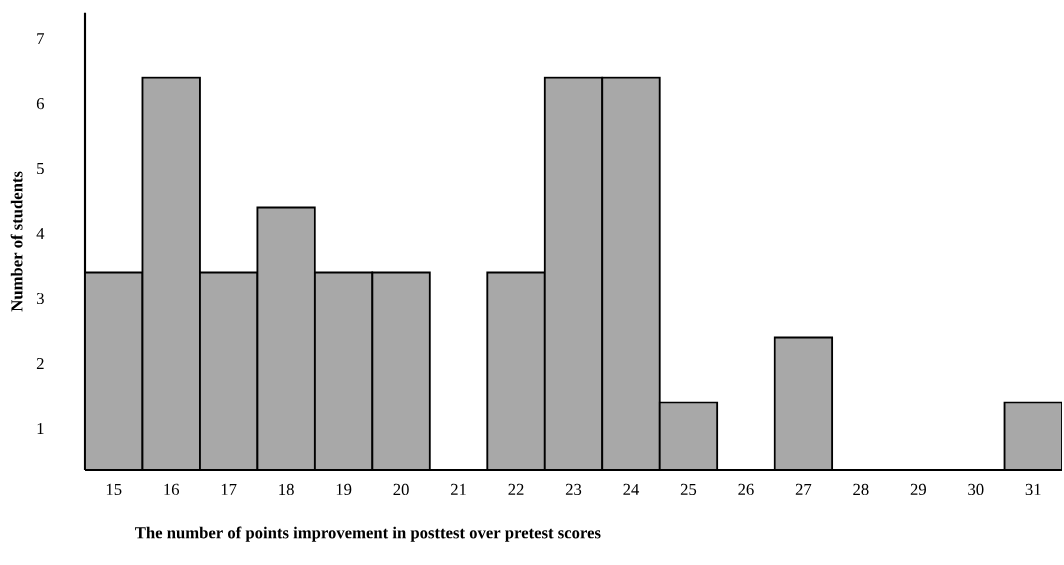 The width and height of the screenshot is (1064, 565). Describe the element at coordinates (631, 489) in the screenshot. I see `x-tick-label: 24` at that location.